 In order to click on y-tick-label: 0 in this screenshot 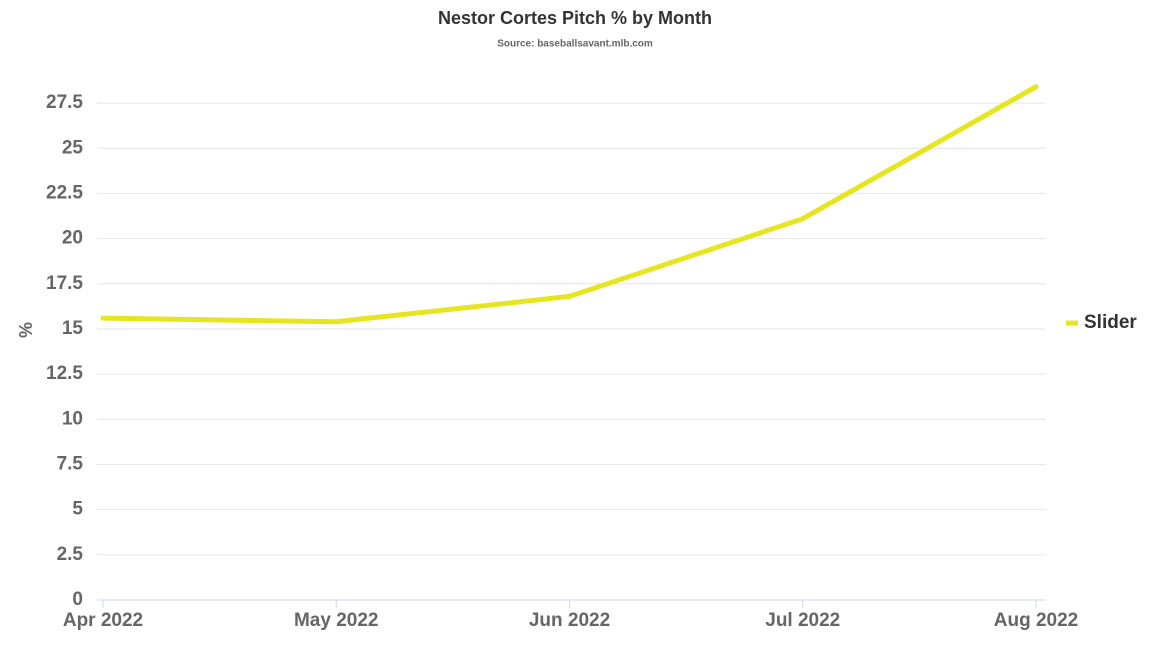, I will do `click(77, 599)`.